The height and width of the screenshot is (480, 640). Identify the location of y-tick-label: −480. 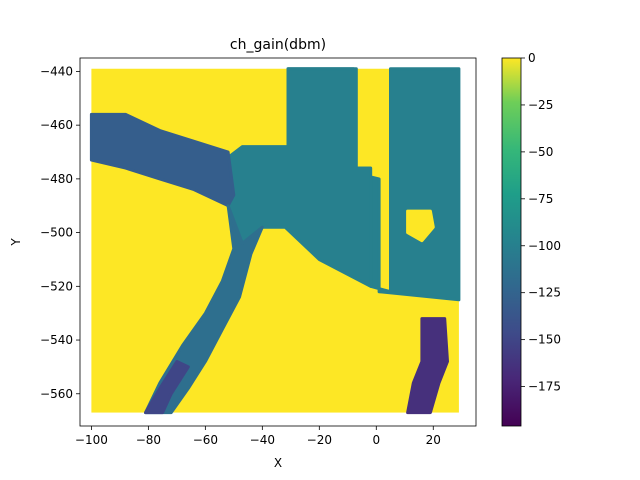
(56, 179).